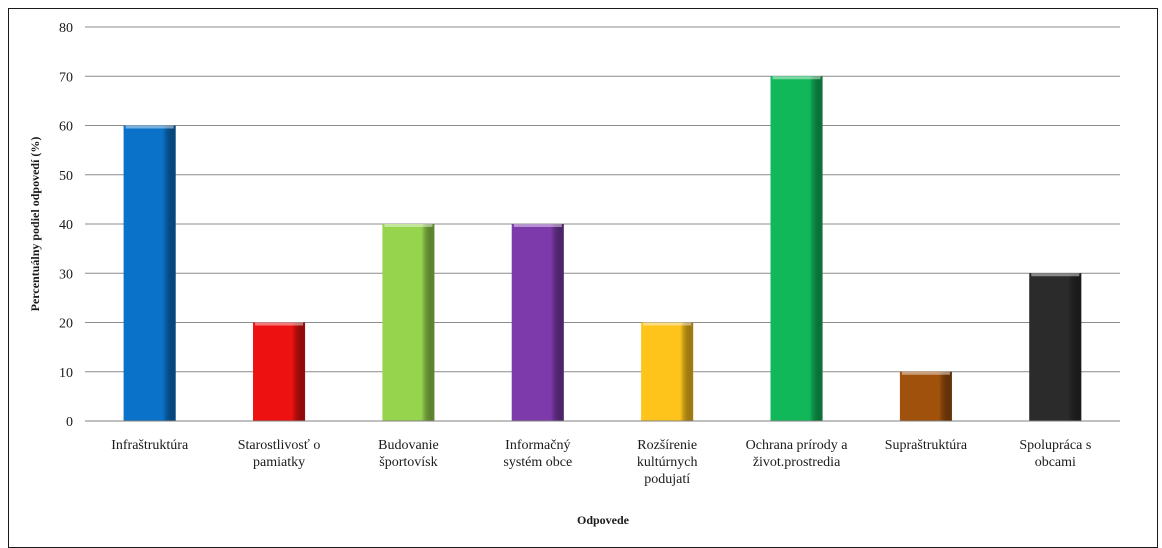 This screenshot has width=1162, height=548. What do you see at coordinates (66, 28) in the screenshot?
I see `y-tick-label: 80` at bounding box center [66, 28].